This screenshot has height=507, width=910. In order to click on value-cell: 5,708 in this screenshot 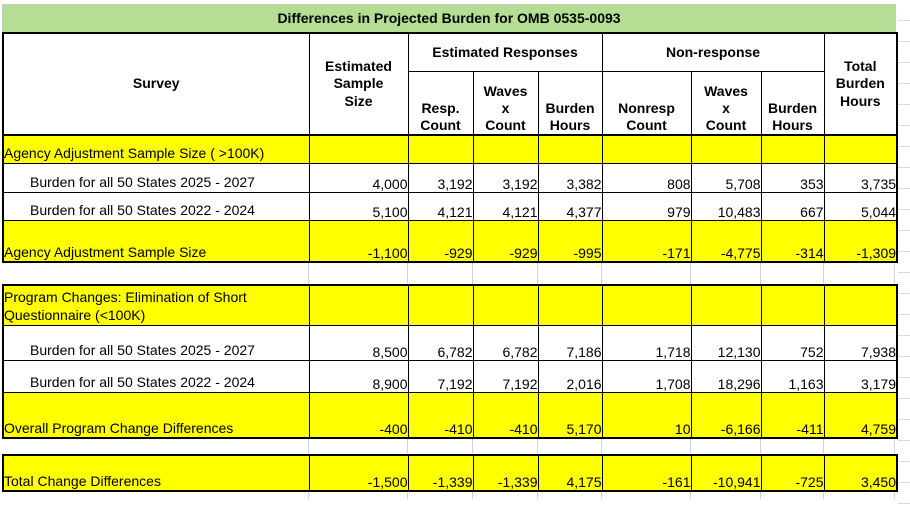, I will do `click(726, 177)`.